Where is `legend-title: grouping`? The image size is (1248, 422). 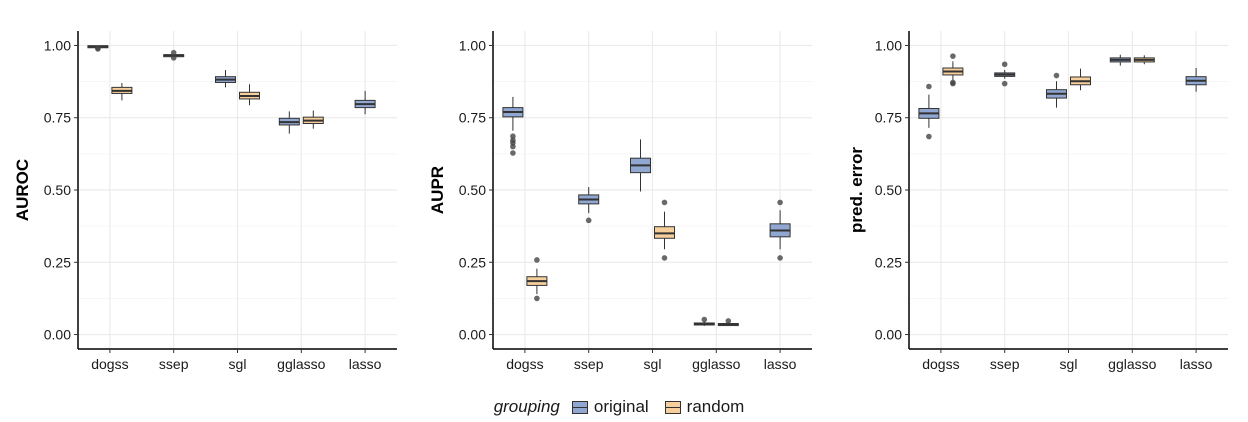
legend-title: grouping is located at coordinates (526, 406).